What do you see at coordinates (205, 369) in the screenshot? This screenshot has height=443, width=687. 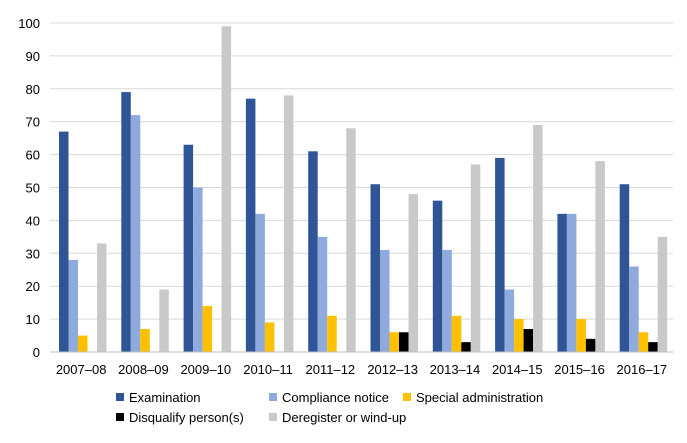 I see `x-tick-label: 2009–10` at bounding box center [205, 369].